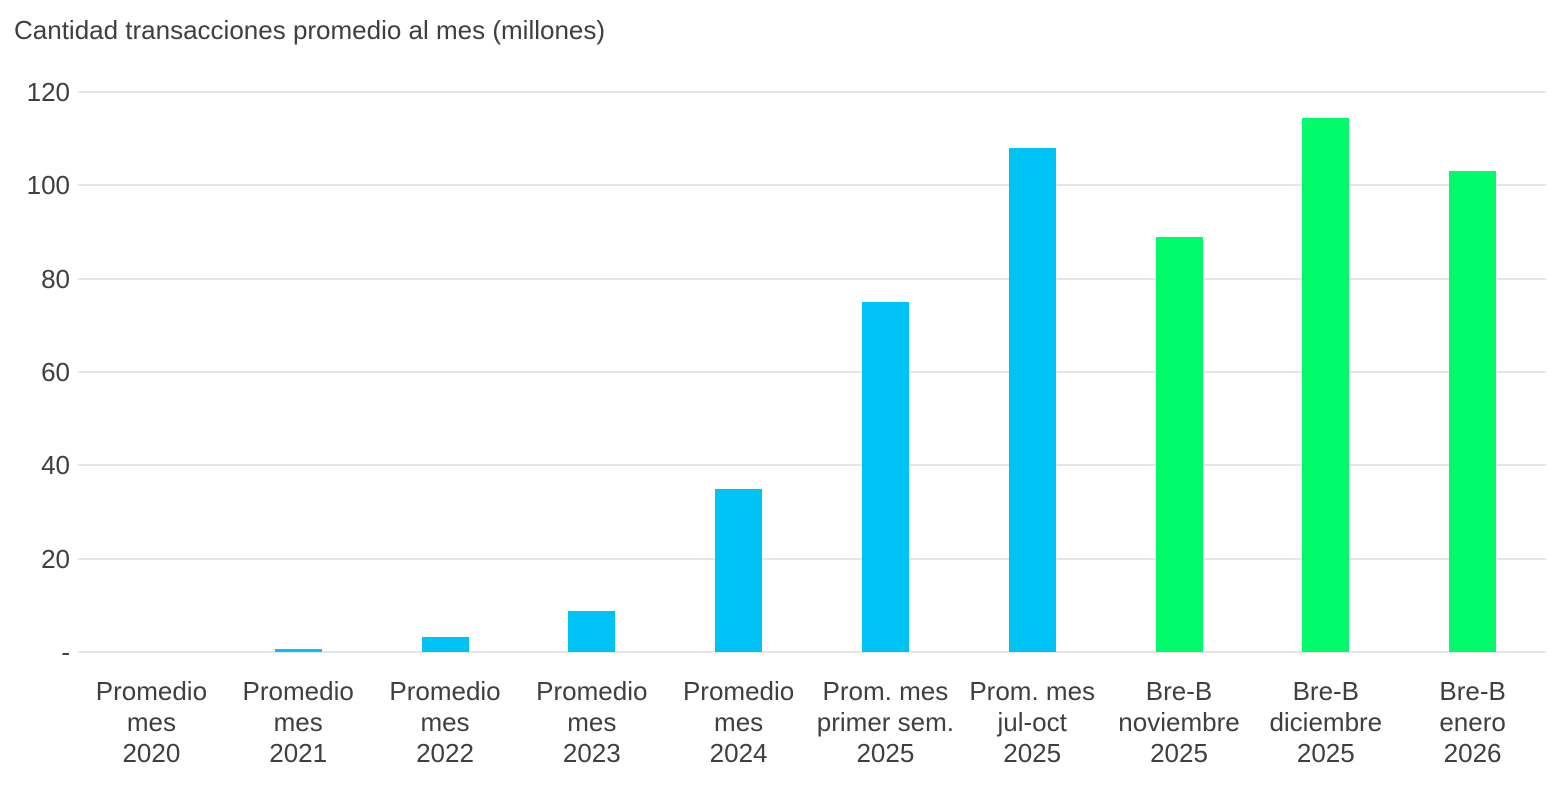 The image size is (1560, 790). What do you see at coordinates (1179, 444) in the screenshot?
I see `bar-bre-b-noviembre-2025` at bounding box center [1179, 444].